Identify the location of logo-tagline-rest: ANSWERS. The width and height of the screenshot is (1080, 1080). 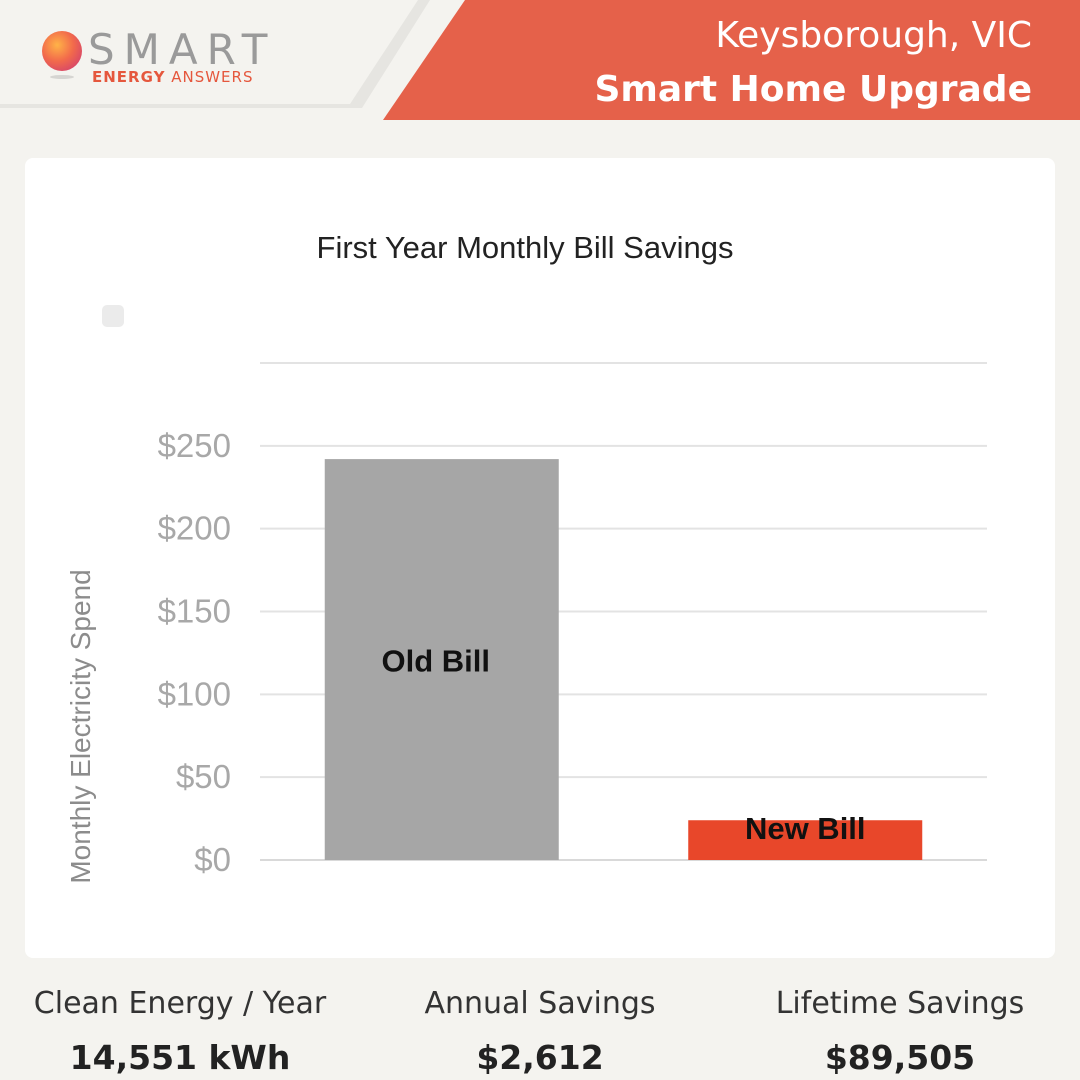
(209, 77).